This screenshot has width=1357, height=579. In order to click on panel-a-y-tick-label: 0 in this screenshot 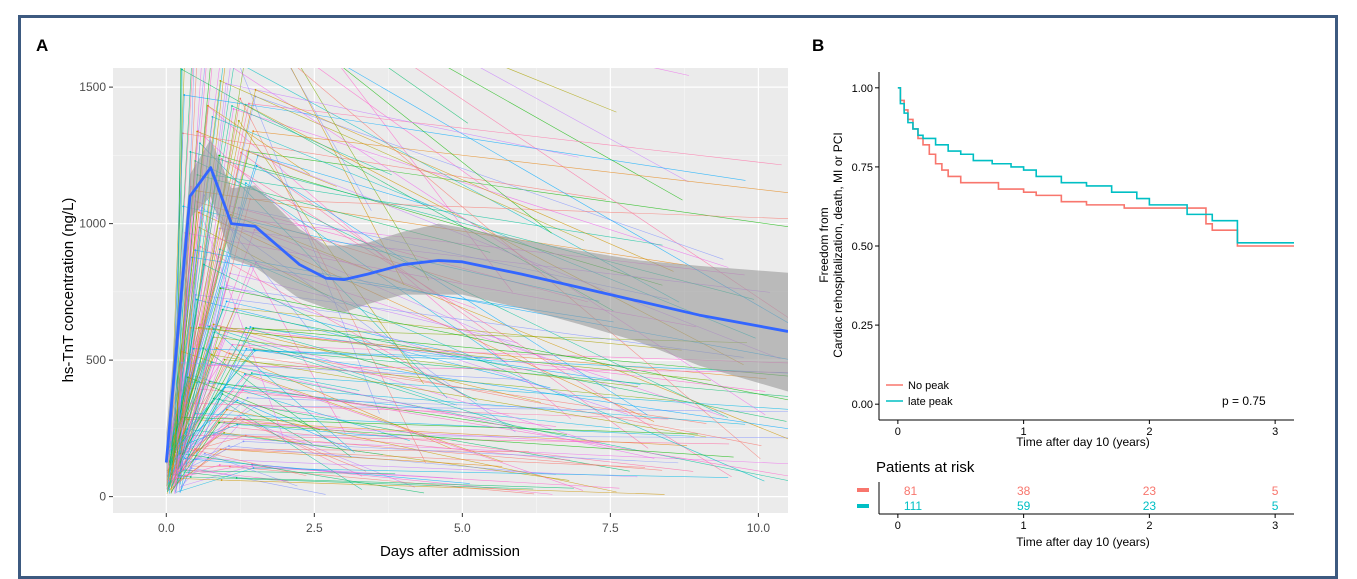, I will do `click(102, 497)`.